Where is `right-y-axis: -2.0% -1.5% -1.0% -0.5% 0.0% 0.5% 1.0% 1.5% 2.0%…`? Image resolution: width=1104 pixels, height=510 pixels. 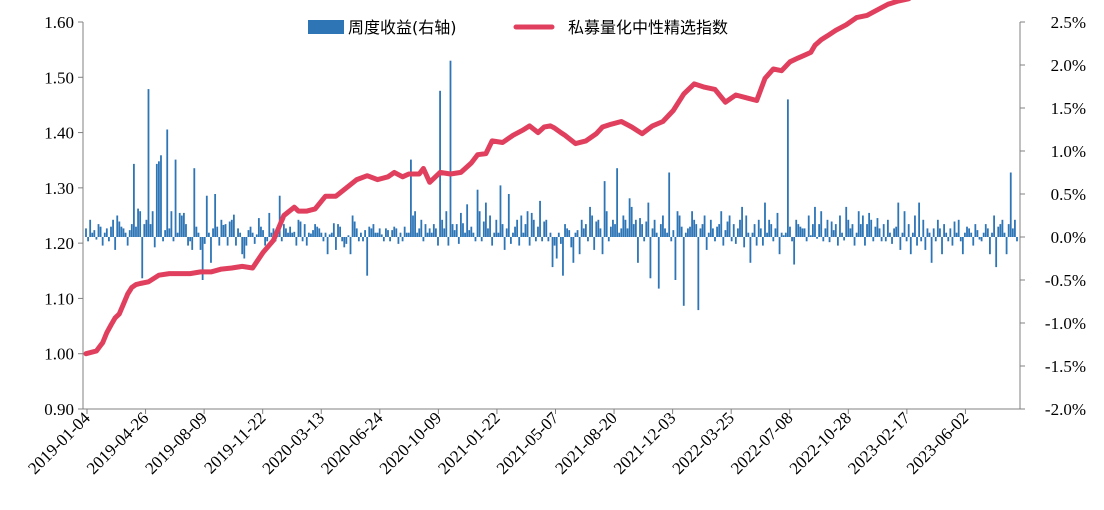
right-y-axis: -2.0% -1.5% -1.0% -0.5% 0.0% 0.5% 1.0% 1.5% 2.0%… is located at coordinates (1053, 216).